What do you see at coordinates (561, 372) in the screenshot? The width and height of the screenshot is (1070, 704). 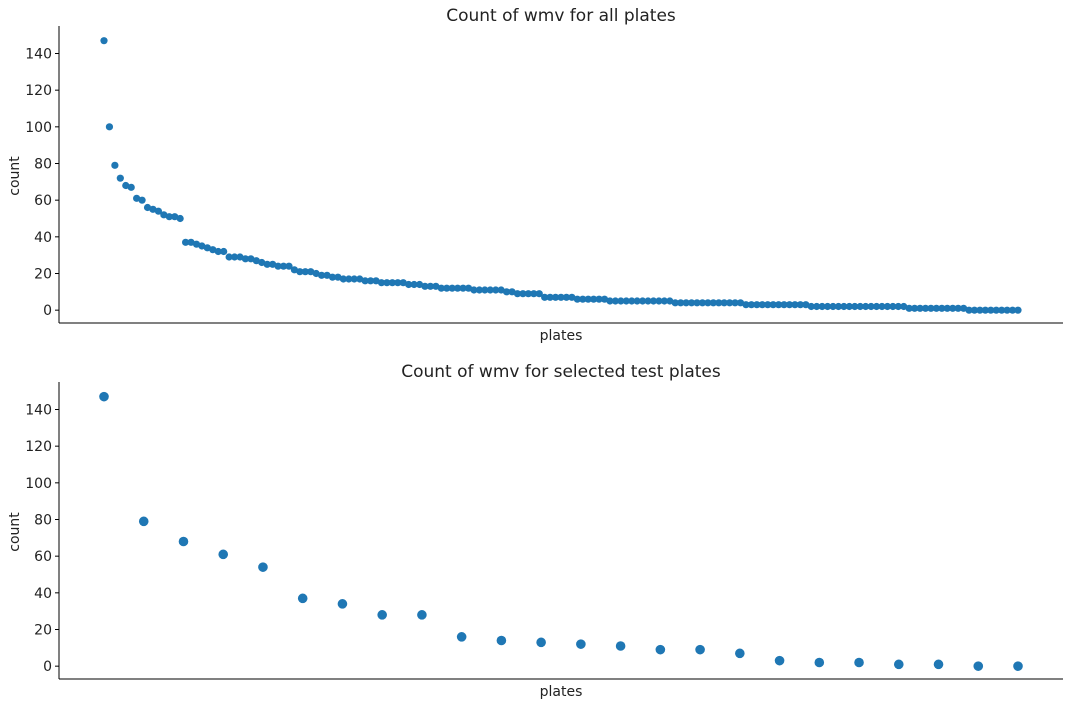 I see `chart-title: Count of wmv for selected test plates` at bounding box center [561, 372].